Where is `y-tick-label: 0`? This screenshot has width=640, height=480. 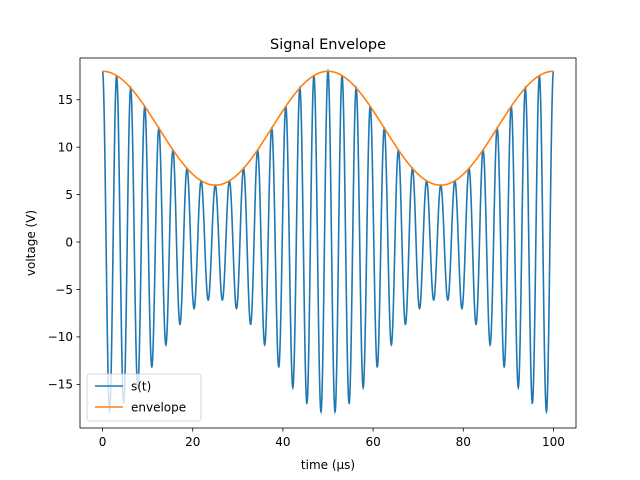
y-tick-label: 0 is located at coordinates (69, 242).